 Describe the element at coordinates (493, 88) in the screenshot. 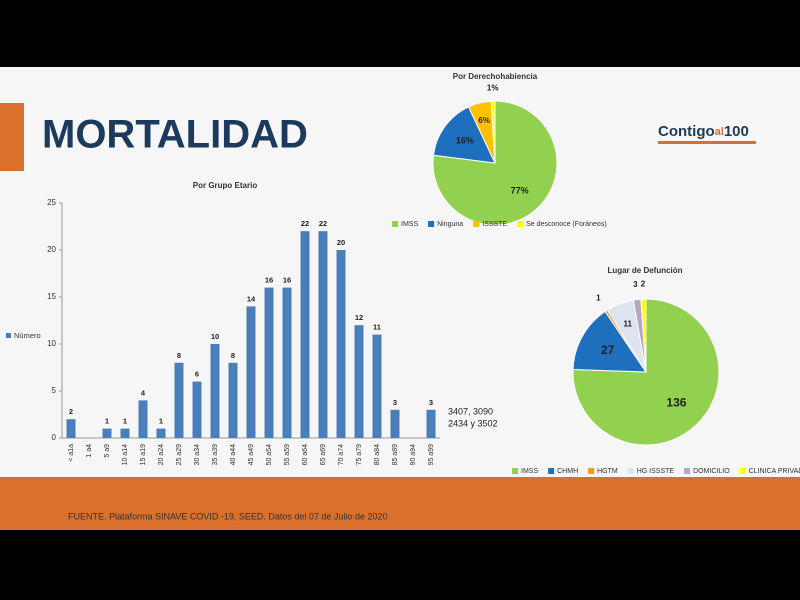

I see `data-label: 1%` at that location.